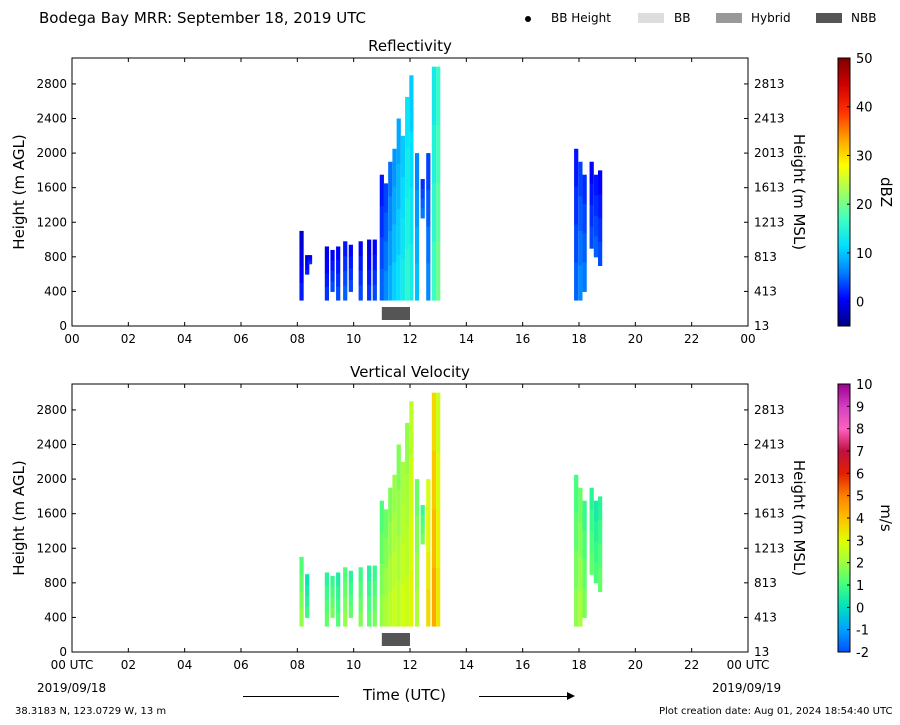  I want to click on x-tick-label: 06, so click(240, 339).